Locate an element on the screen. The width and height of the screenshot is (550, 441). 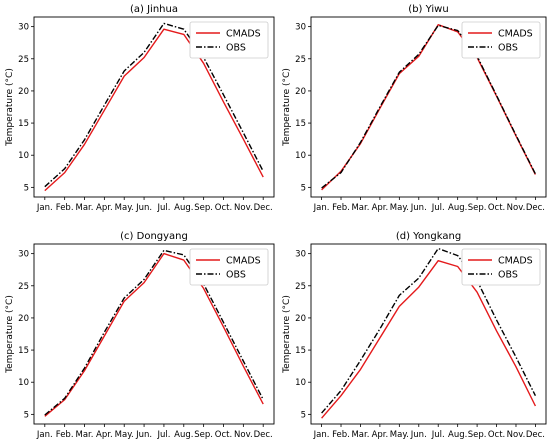
panel-title: (c) Dongyang is located at coordinates (154, 236).